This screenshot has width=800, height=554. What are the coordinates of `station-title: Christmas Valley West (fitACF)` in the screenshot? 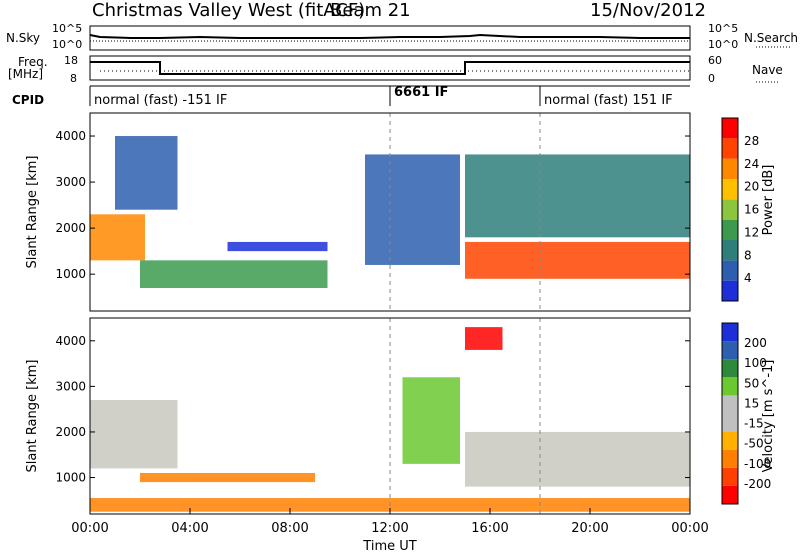 It's located at (229, 10).